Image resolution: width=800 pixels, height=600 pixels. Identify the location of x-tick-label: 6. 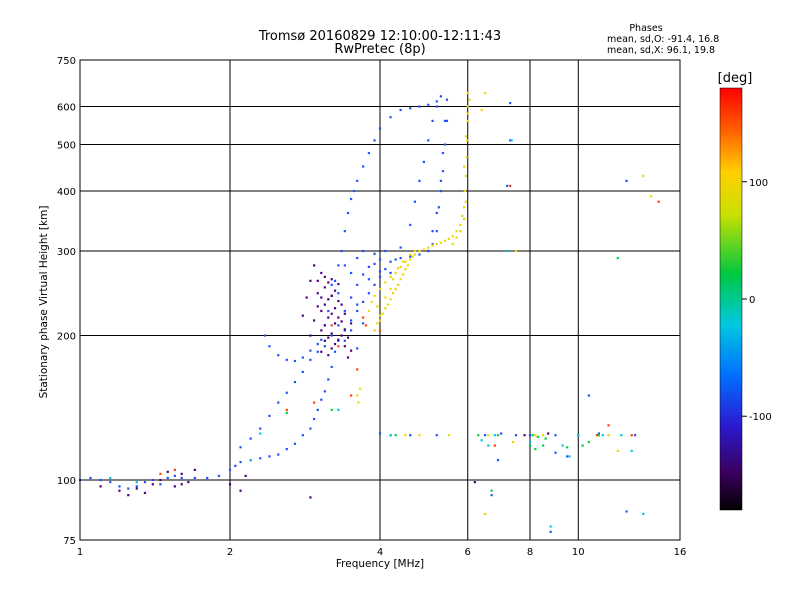
(468, 552).